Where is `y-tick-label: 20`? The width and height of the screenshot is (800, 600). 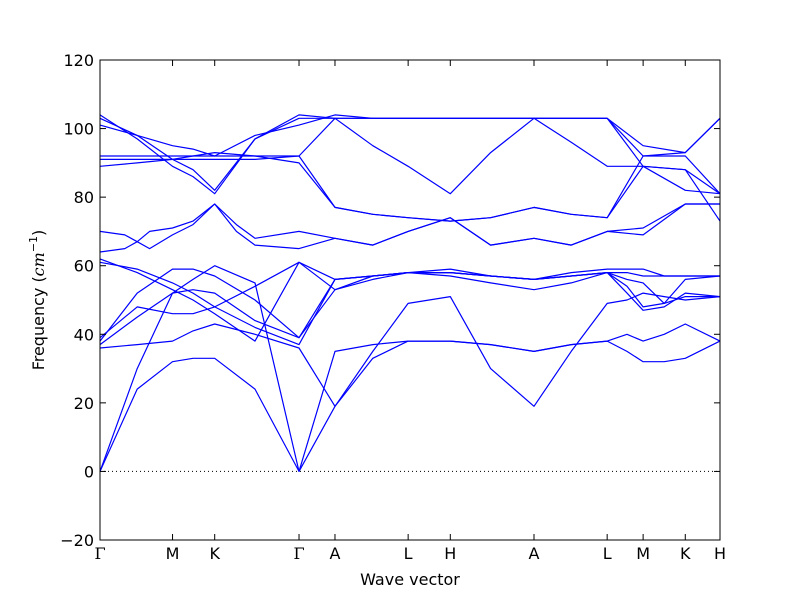 y-tick-label: 20 is located at coordinates (84, 403).